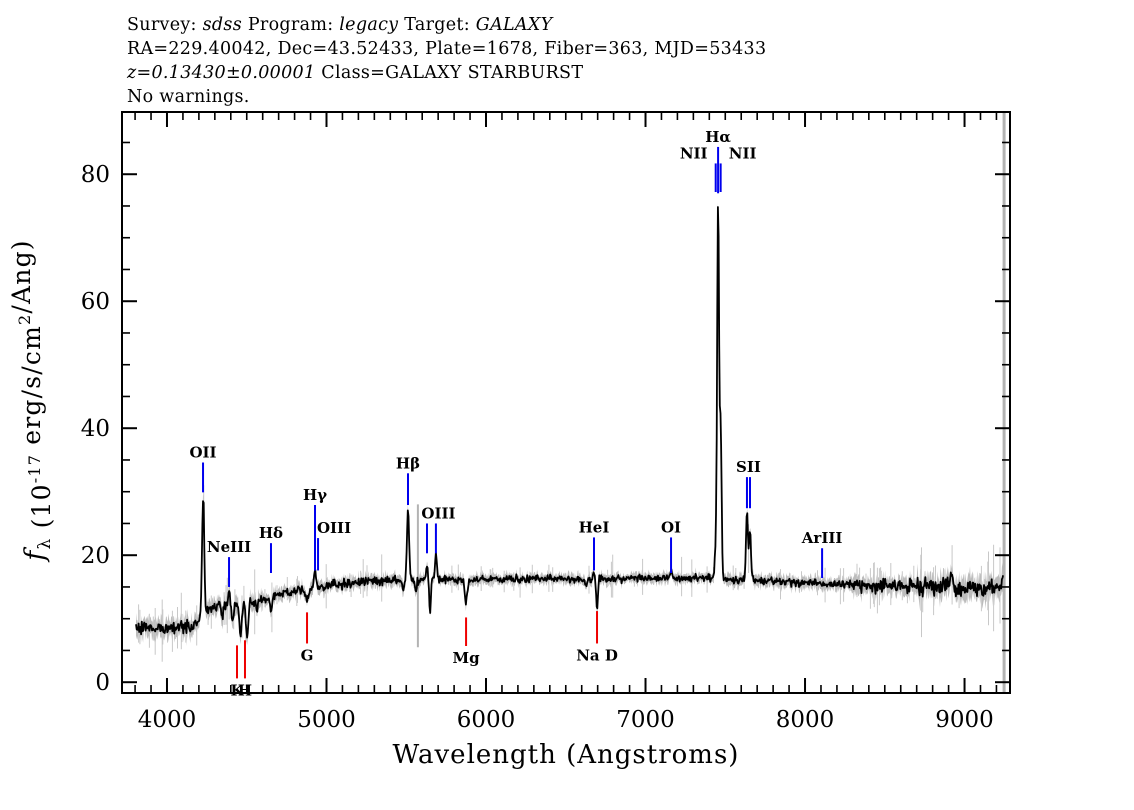 The image size is (1134, 810). What do you see at coordinates (467, 642) in the screenshot?
I see `line-marker-Mg: Mg` at bounding box center [467, 642].